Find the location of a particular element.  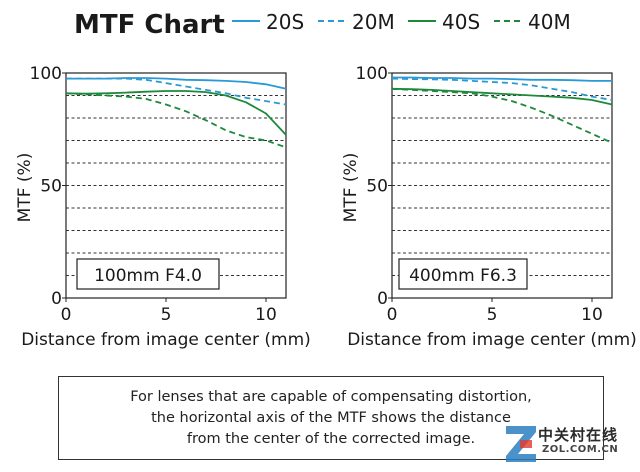

legend-item-20S: 20S is located at coordinates (268, 22).